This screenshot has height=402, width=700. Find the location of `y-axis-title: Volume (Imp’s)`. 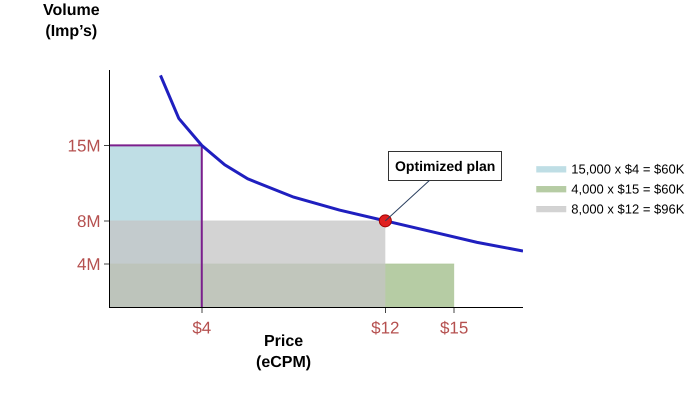

y-axis-title: Volume (Imp’s) is located at coordinates (71, 21).